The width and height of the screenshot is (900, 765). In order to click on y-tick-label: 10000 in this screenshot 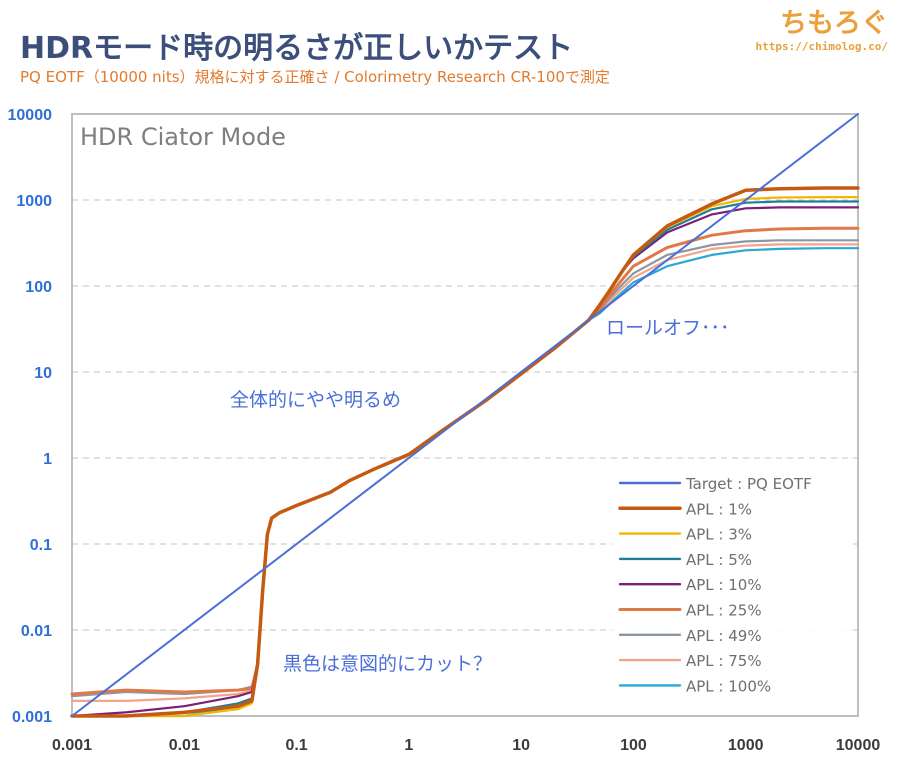, I will do `click(30, 115)`.